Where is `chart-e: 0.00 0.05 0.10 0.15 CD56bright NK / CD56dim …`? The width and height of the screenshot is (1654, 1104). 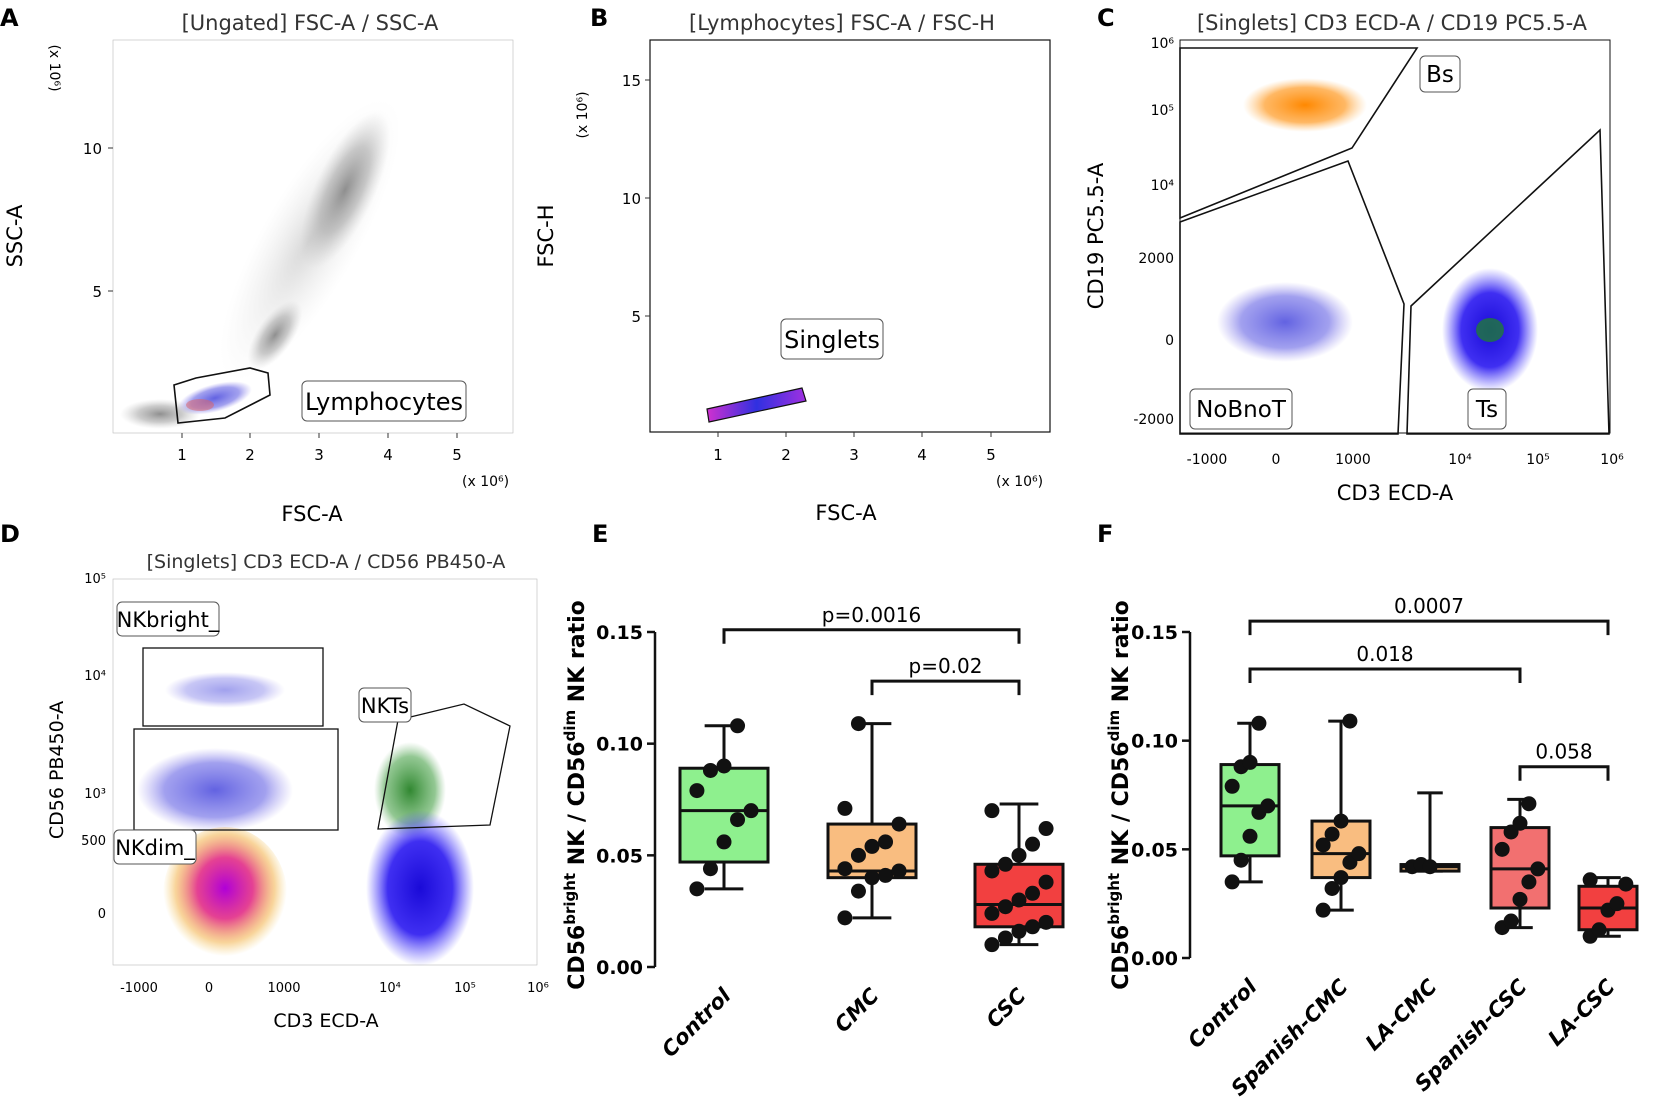 chart-e: 0.00 0.05 0.10 0.15 CD56bright NK / CD56dim … is located at coordinates (813, 831).